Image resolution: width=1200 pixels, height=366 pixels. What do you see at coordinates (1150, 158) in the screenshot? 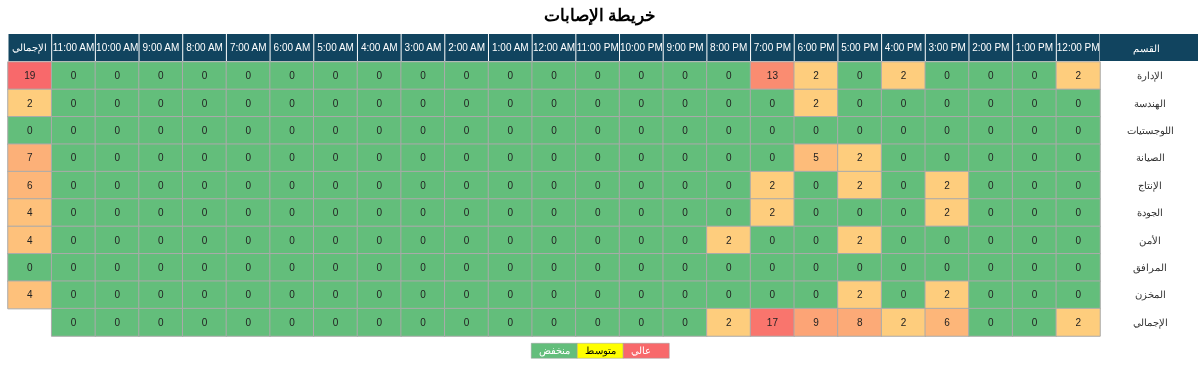
I see `y-tick-label: الصيانة` at bounding box center [1150, 158].